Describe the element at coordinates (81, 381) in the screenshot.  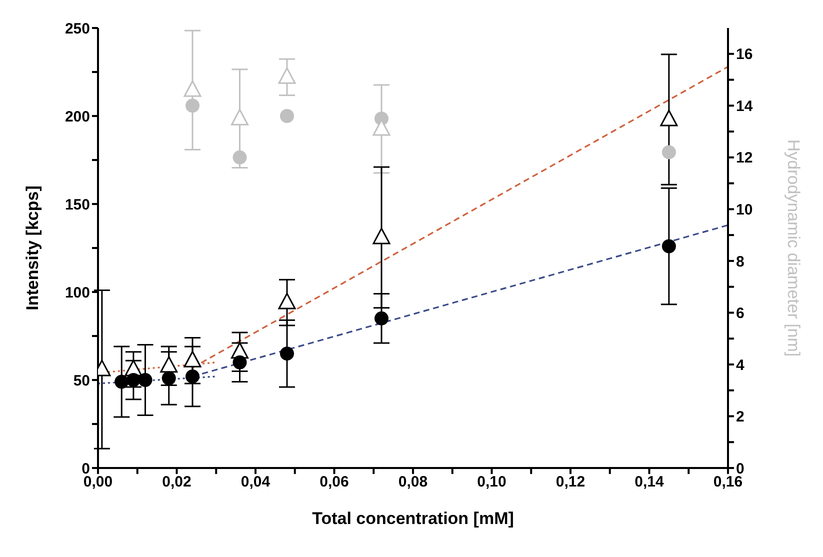
I see `y-tick-label: 50` at that location.